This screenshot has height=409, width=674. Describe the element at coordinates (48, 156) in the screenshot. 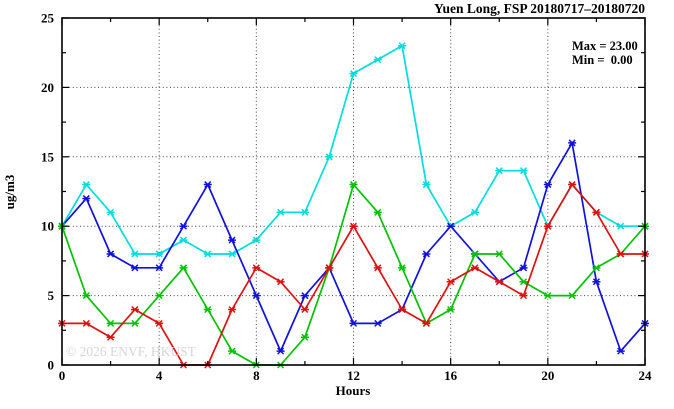

I see `y-tick-label: 15` at that location.